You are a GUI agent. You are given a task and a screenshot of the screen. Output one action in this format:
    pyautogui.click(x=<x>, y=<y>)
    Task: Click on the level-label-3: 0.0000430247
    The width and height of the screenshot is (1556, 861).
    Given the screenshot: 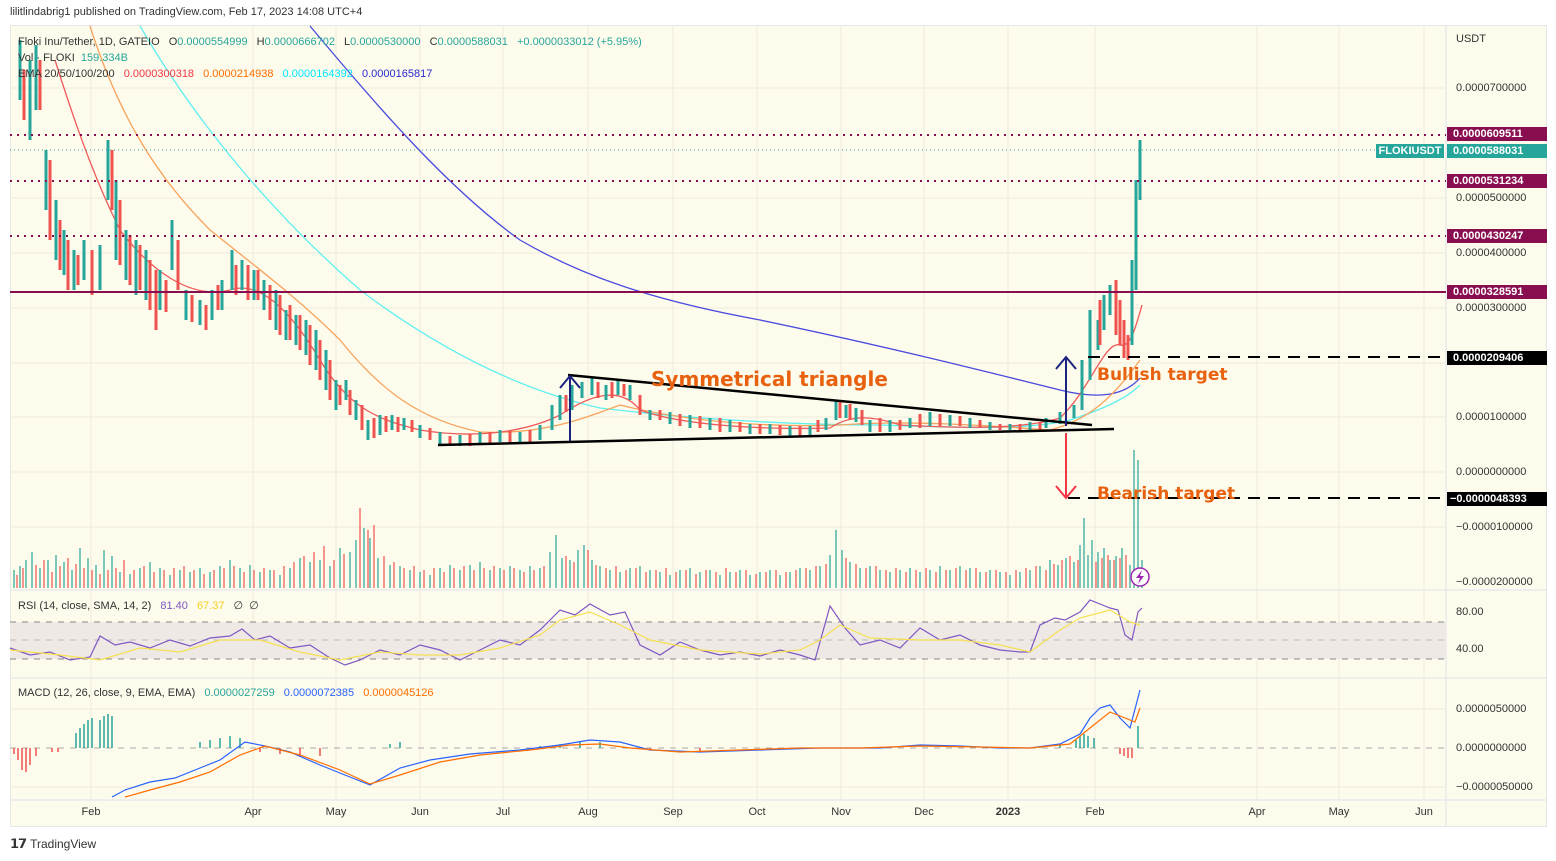 What is the action you would take?
    pyautogui.click(x=1497, y=236)
    